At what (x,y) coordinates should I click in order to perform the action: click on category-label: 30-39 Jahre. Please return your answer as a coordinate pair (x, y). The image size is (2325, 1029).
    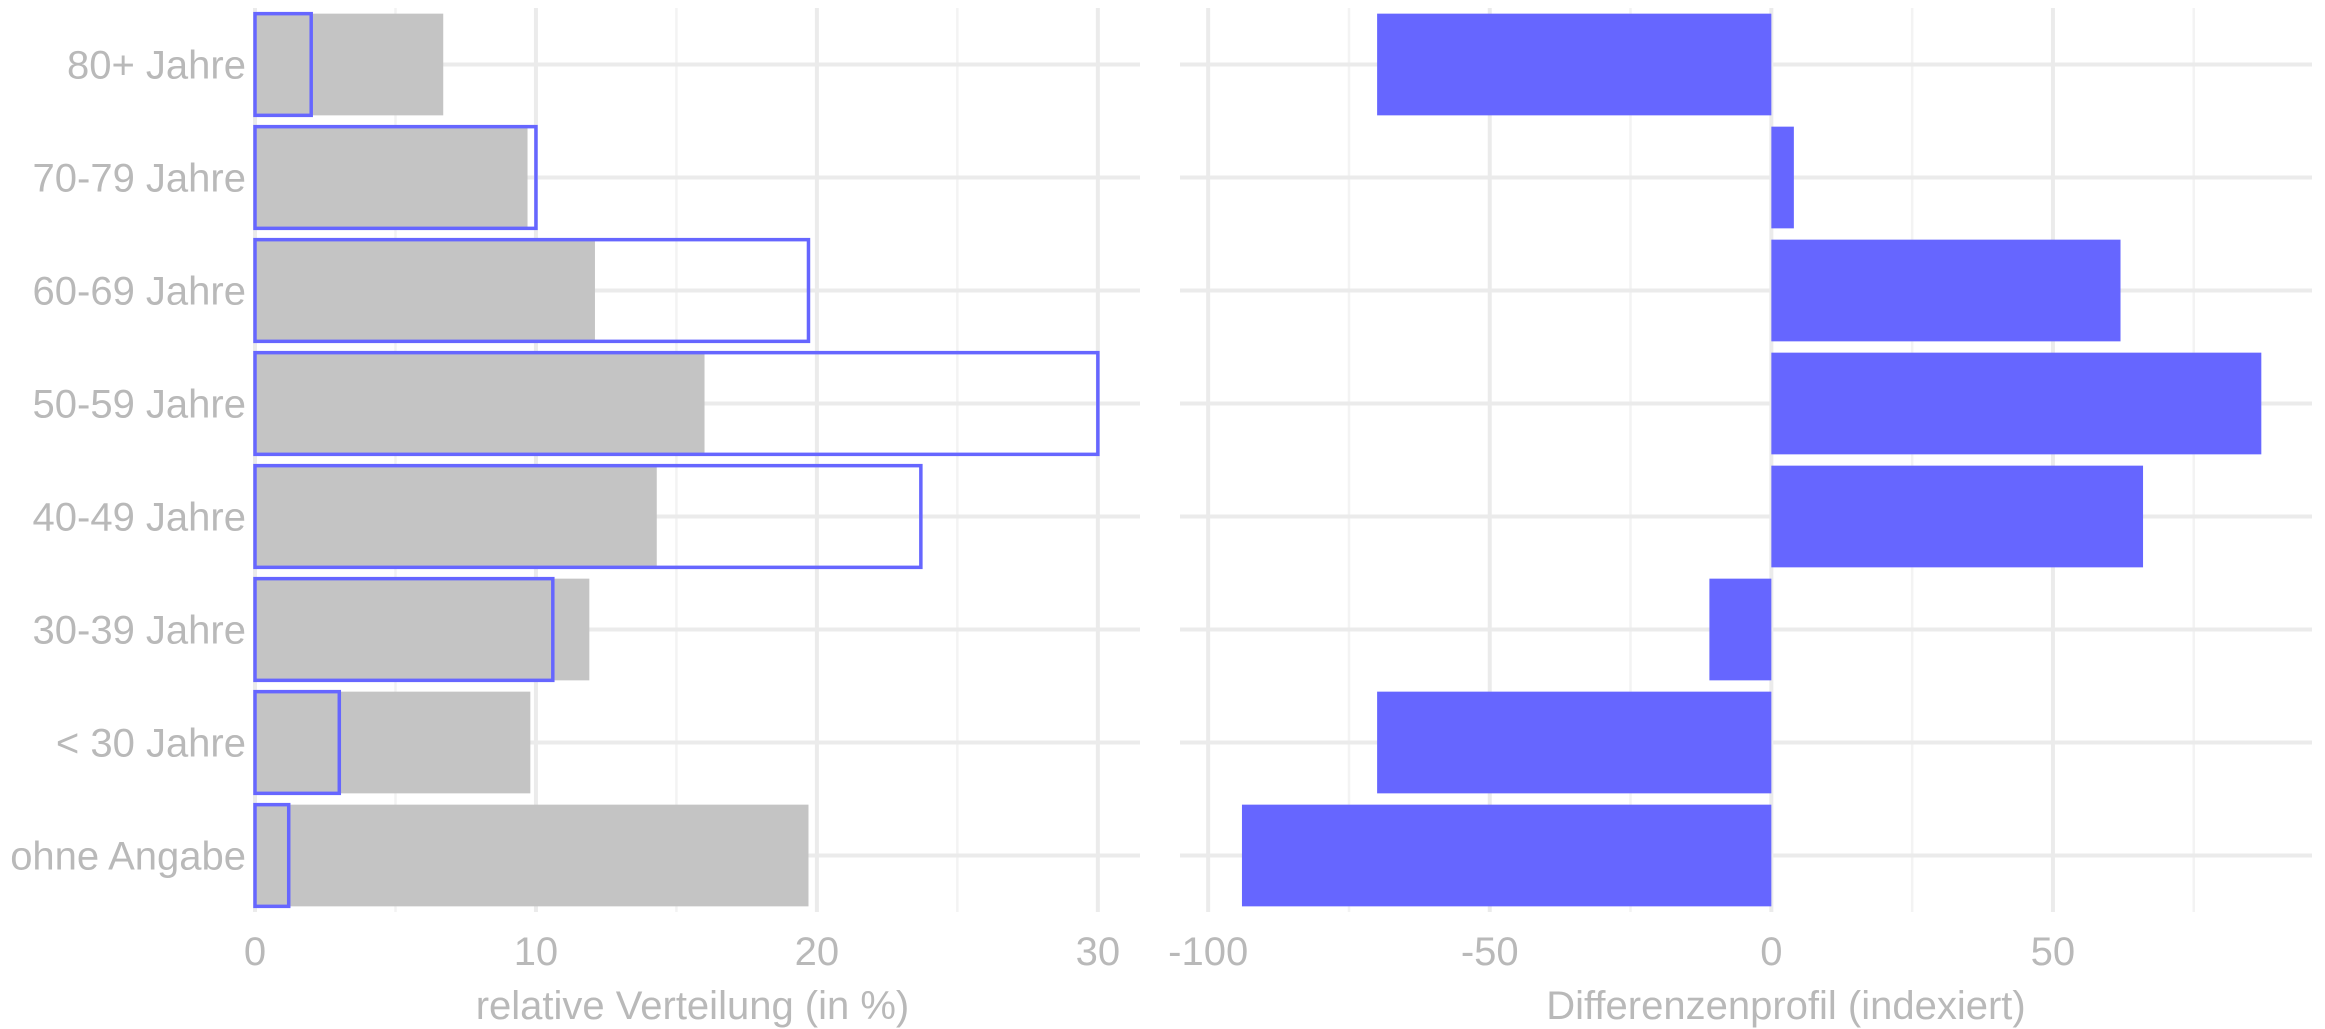
    Looking at the image, I should click on (139, 631).